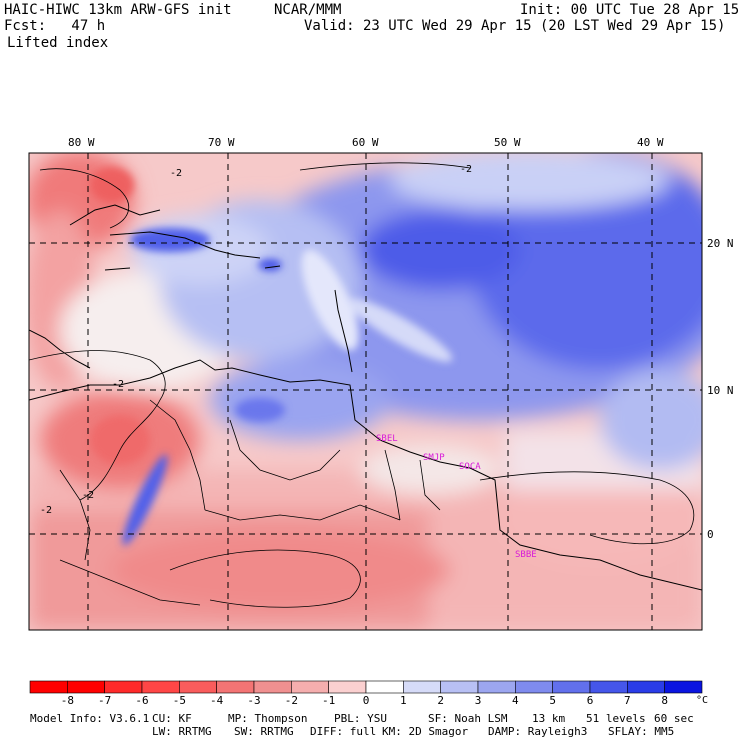  What do you see at coordinates (264, 731) in the screenshot?
I see `sw-scheme: SW: RRTMG` at bounding box center [264, 731].